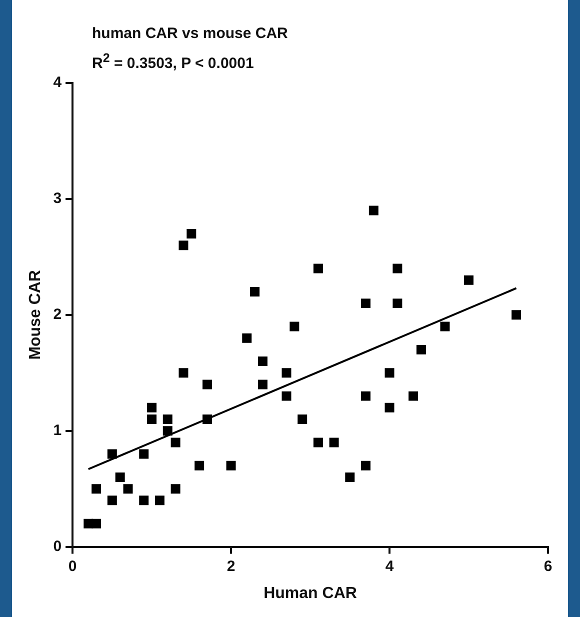 This screenshot has width=580, height=617. Describe the element at coordinates (231, 566) in the screenshot. I see `x-tick-label: 2` at that location.